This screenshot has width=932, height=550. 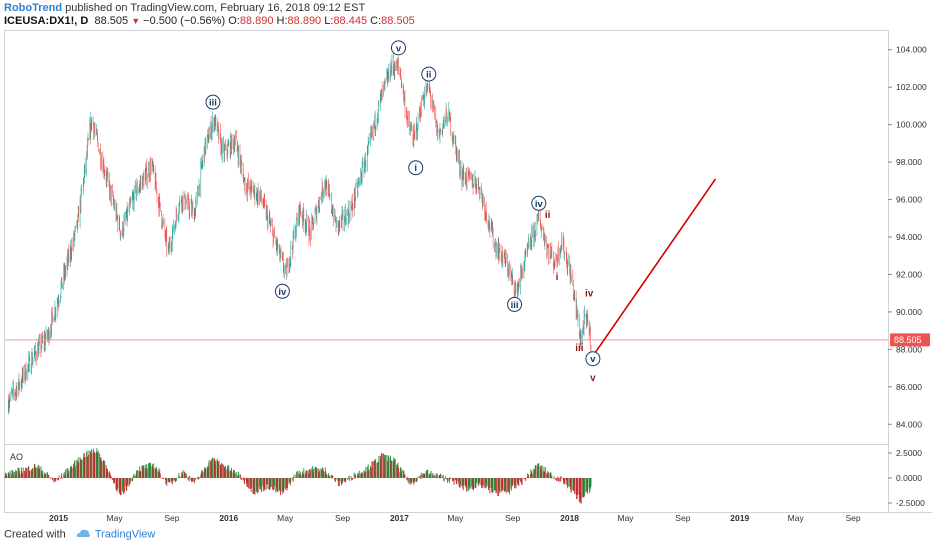 I want to click on footer: Created with TradingView, so click(x=204, y=538).